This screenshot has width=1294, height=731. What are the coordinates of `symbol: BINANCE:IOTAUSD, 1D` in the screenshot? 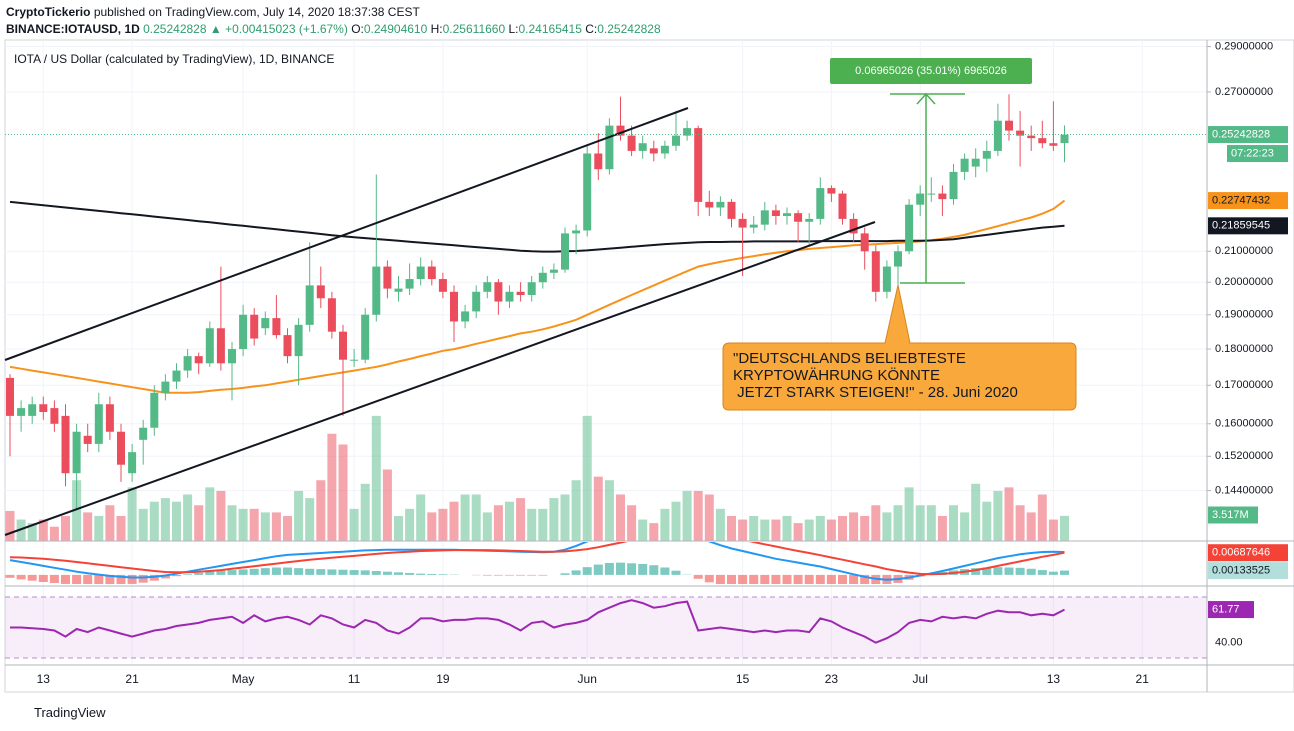 It's located at (73, 29).